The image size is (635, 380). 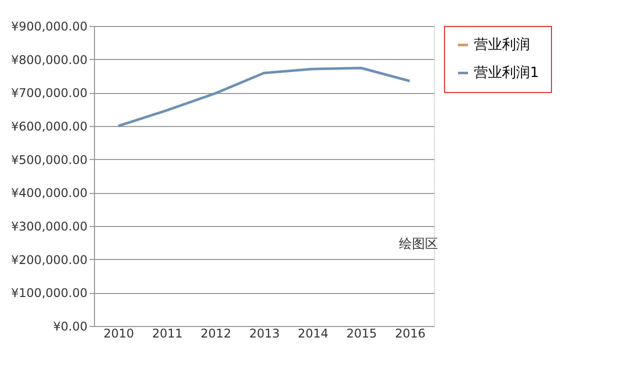 What do you see at coordinates (49, 259) in the screenshot?
I see `y-tick-label: ¥200,000.00` at bounding box center [49, 259].